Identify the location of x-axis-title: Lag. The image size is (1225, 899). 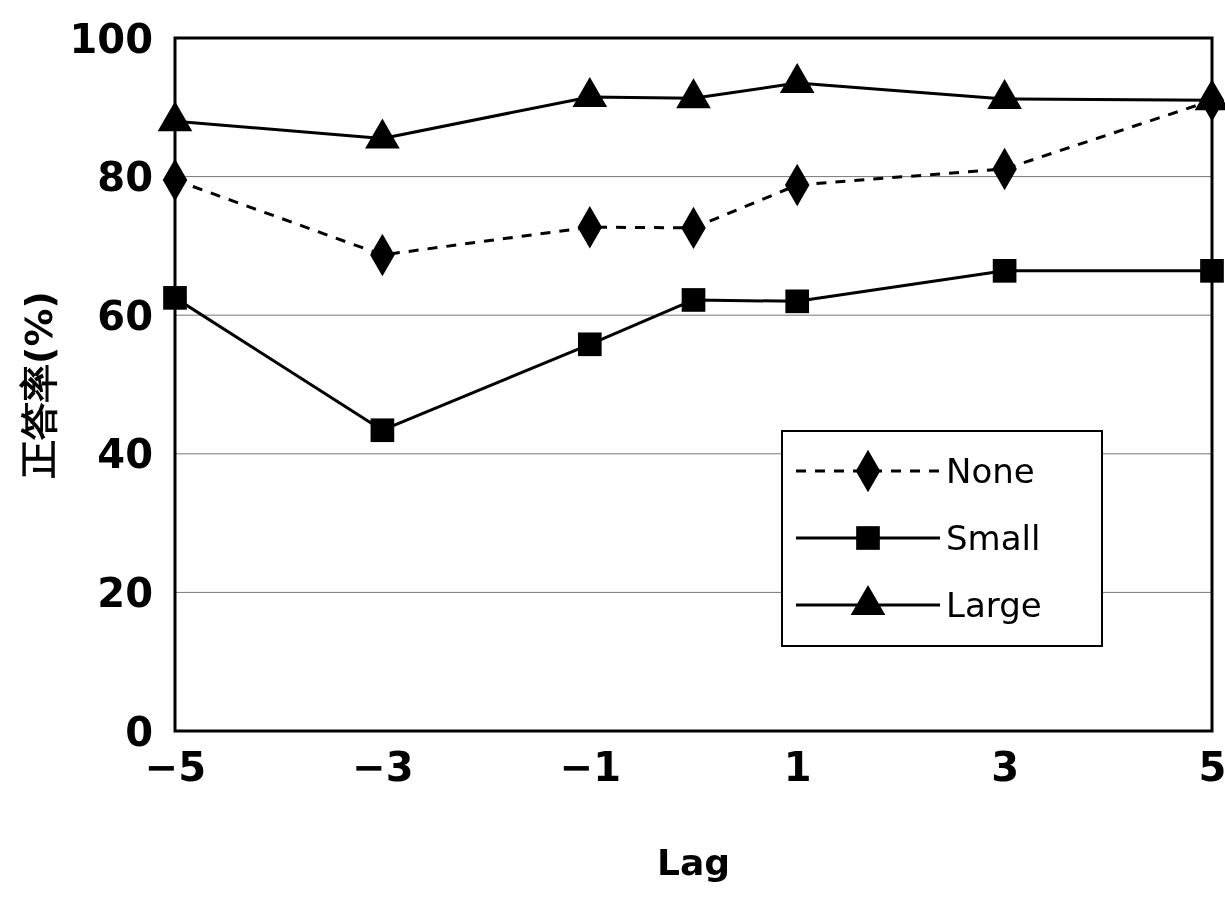
(693, 862).